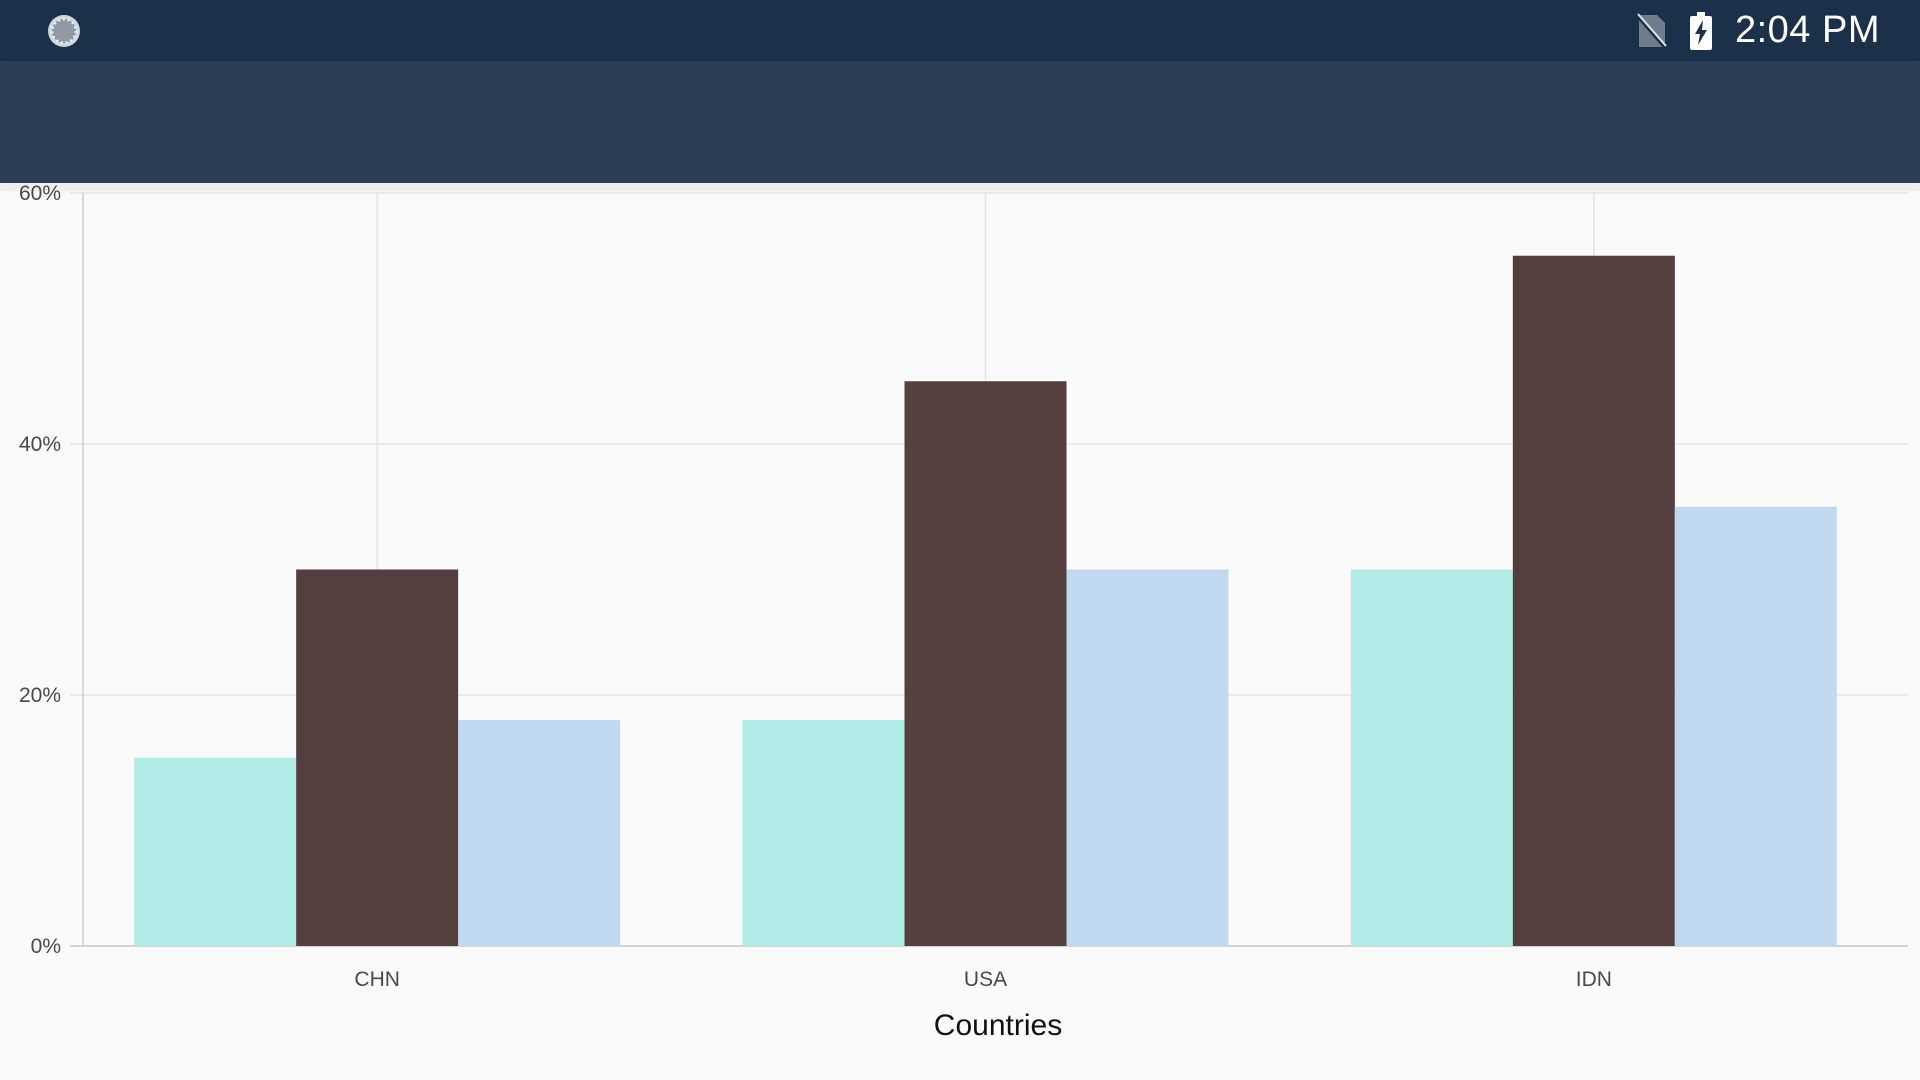  What do you see at coordinates (40, 194) in the screenshot?
I see `y-tick-label: 60%` at bounding box center [40, 194].